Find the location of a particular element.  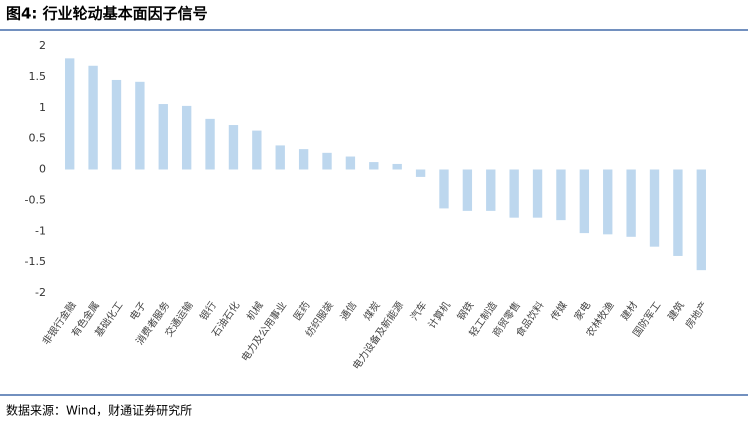

y-tick-label: 2 is located at coordinates (42, 45).